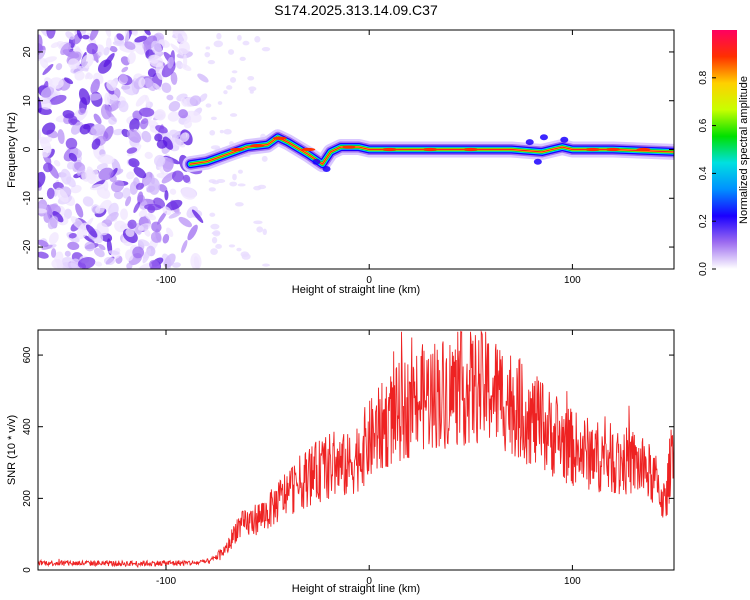 The height and width of the screenshot is (600, 750). I want to click on signal-track, so click(428, 151).